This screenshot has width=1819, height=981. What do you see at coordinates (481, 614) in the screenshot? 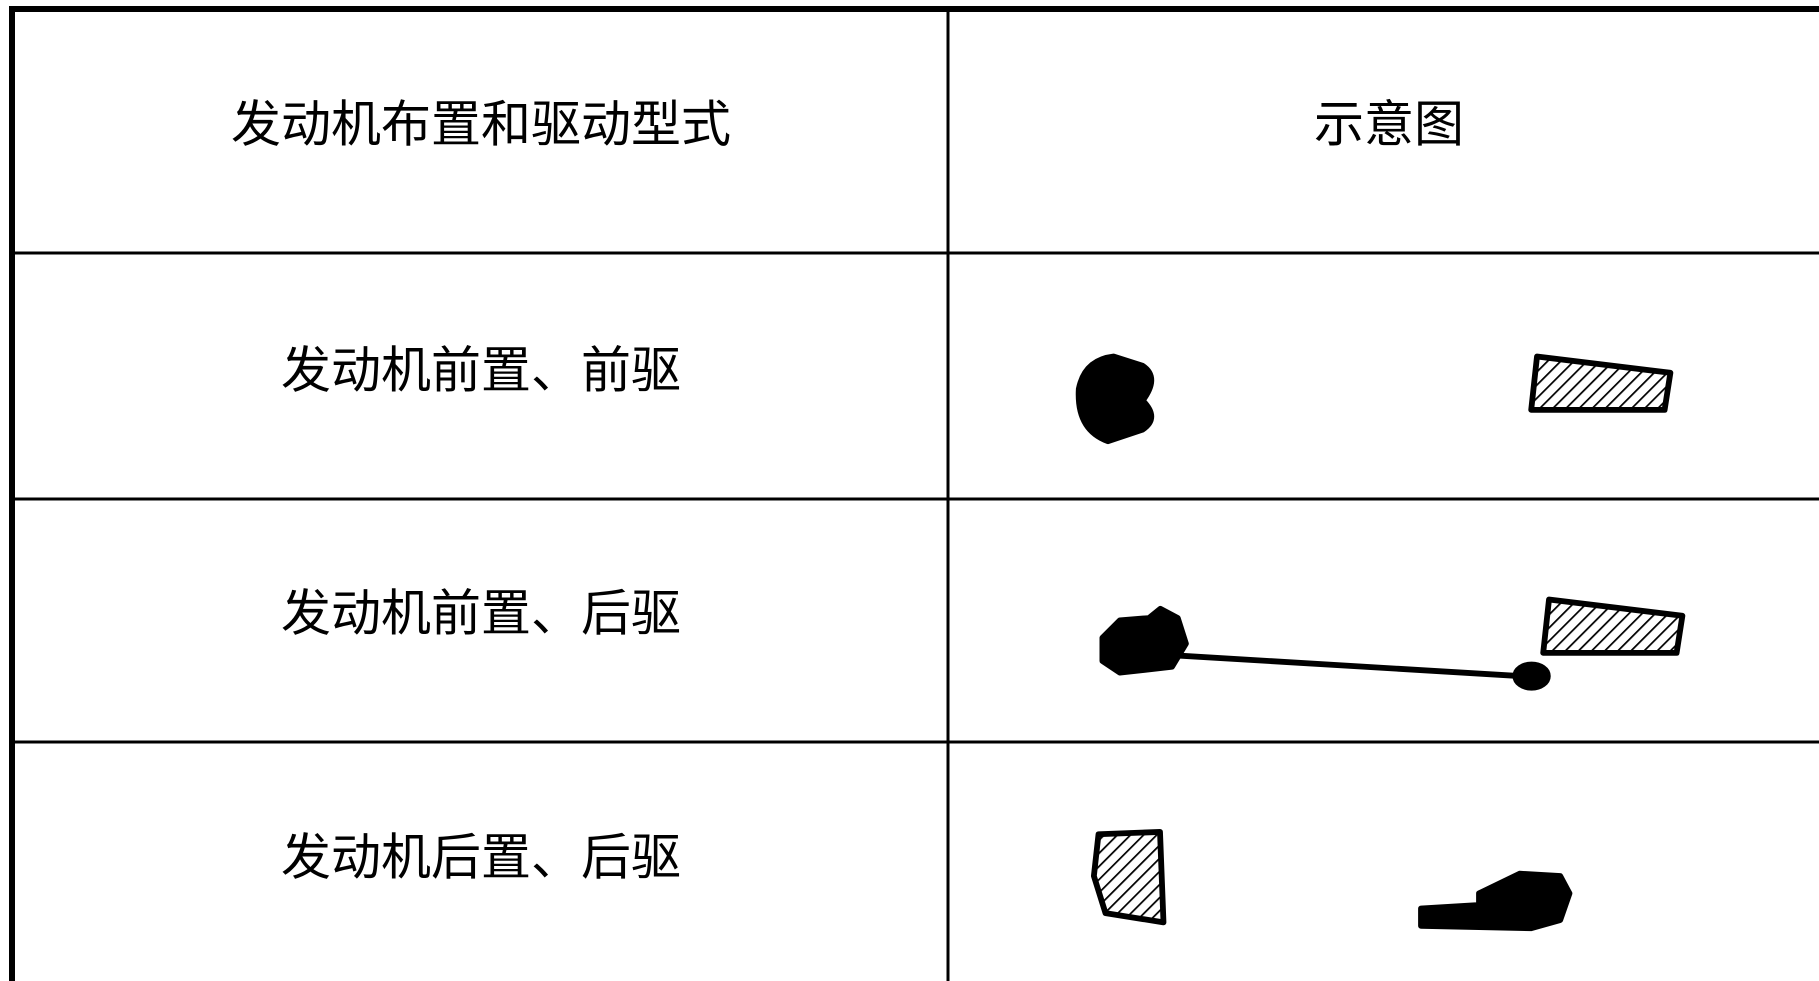
I see `row-label: 发动机前置、后驱` at bounding box center [481, 614].